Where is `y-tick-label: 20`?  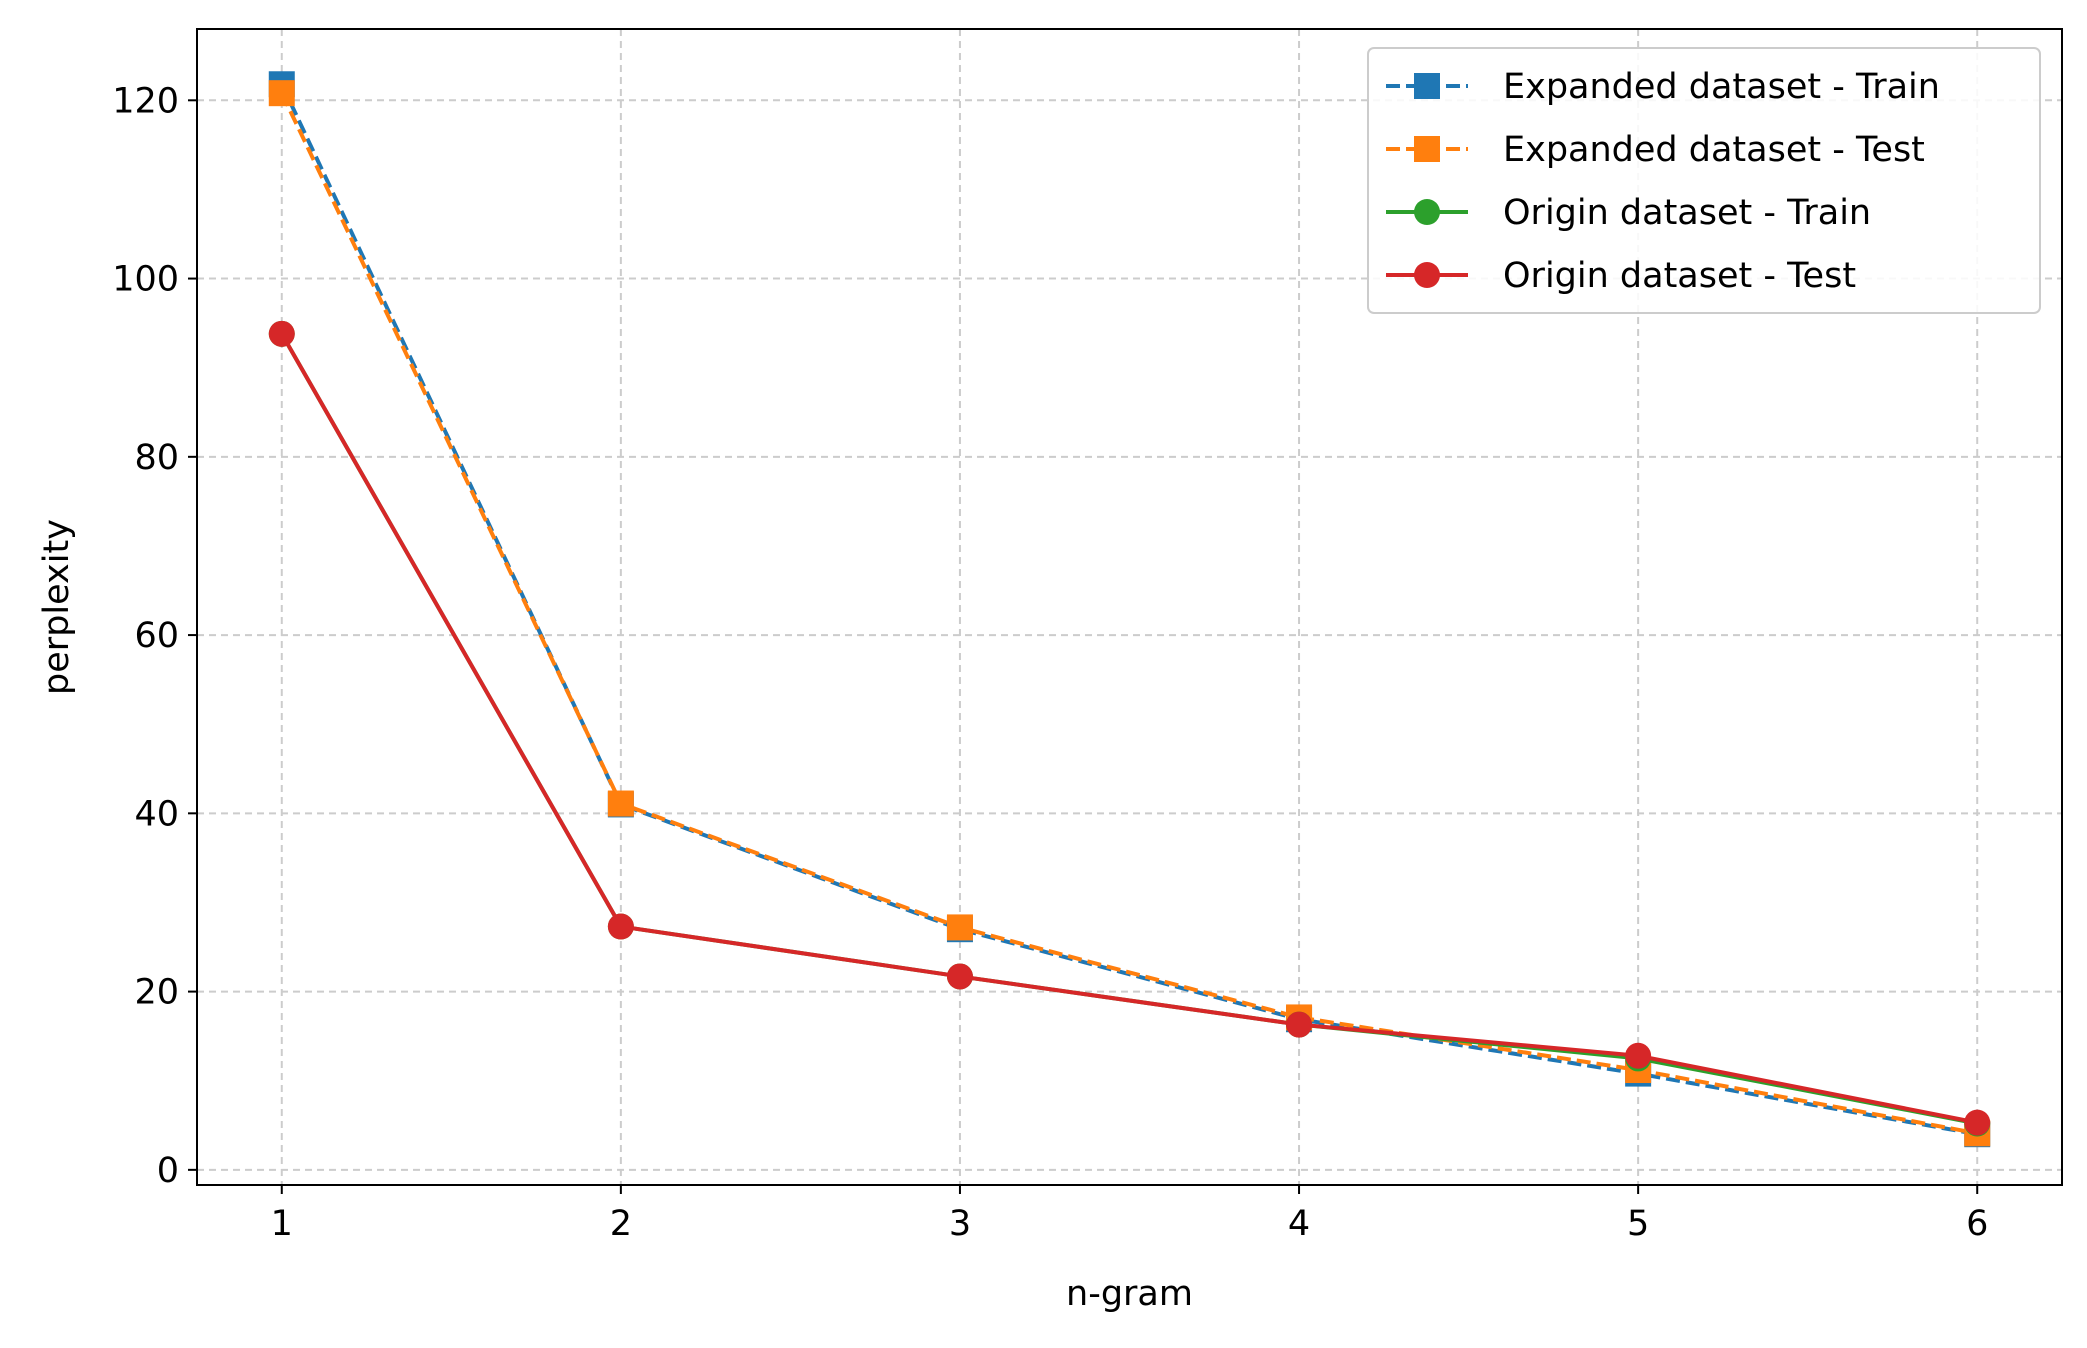 y-tick-label: 20 is located at coordinates (156, 993).